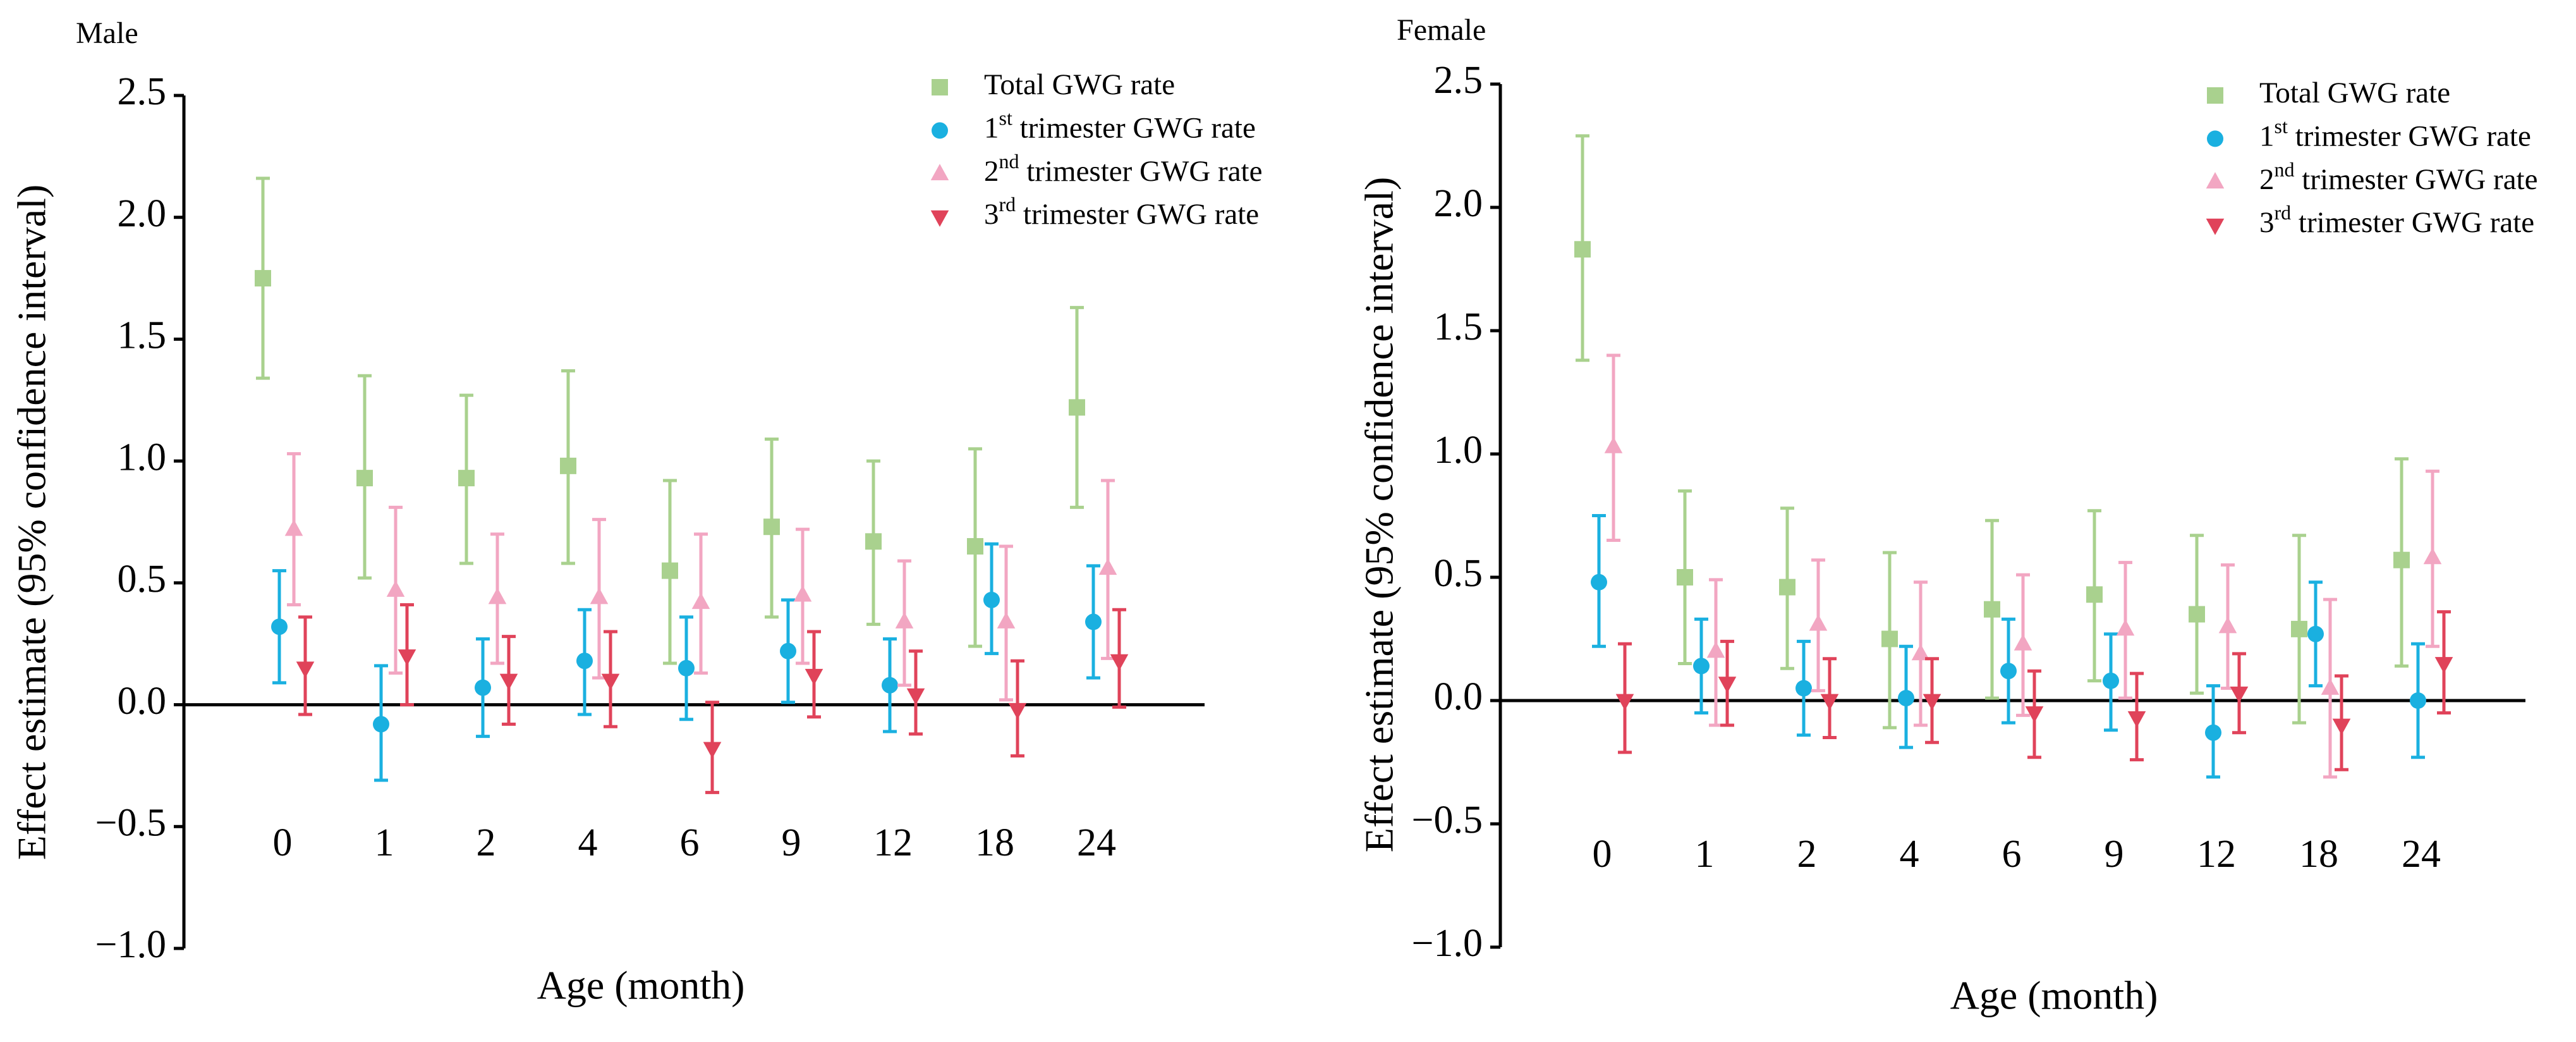  I want to click on y-tick-label: 0.0, so click(1458, 696).